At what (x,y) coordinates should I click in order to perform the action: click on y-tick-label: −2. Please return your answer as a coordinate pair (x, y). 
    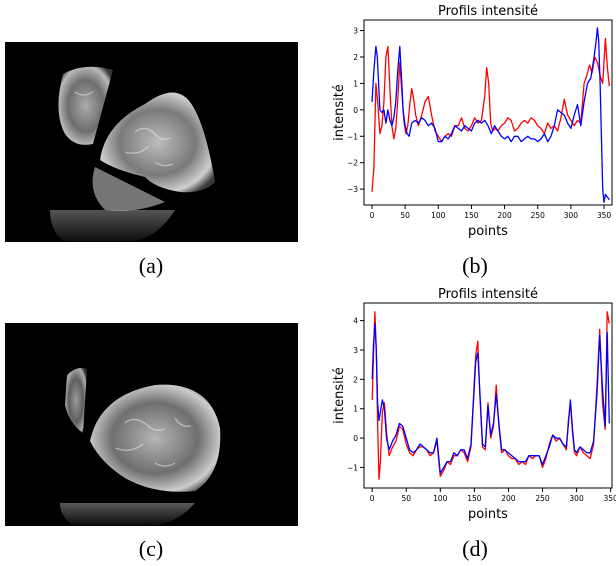
    Looking at the image, I should click on (352, 163).